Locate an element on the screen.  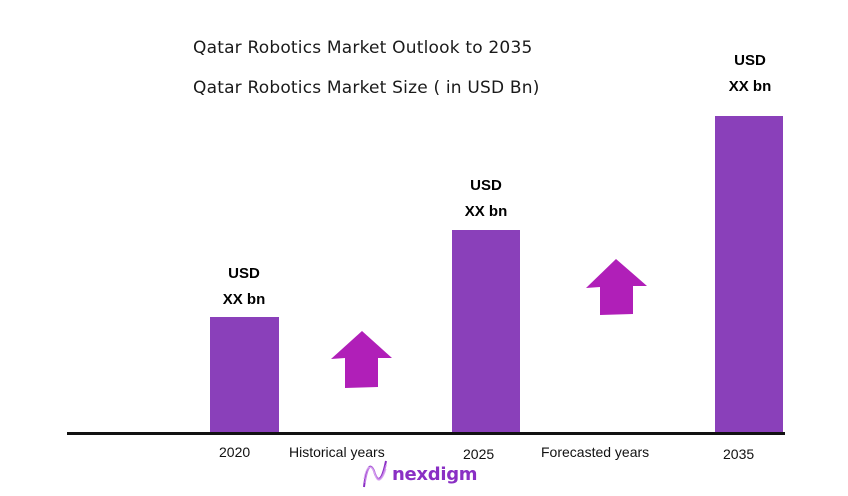
x-label-forecasted-years: Forecasted years is located at coordinates (595, 452).